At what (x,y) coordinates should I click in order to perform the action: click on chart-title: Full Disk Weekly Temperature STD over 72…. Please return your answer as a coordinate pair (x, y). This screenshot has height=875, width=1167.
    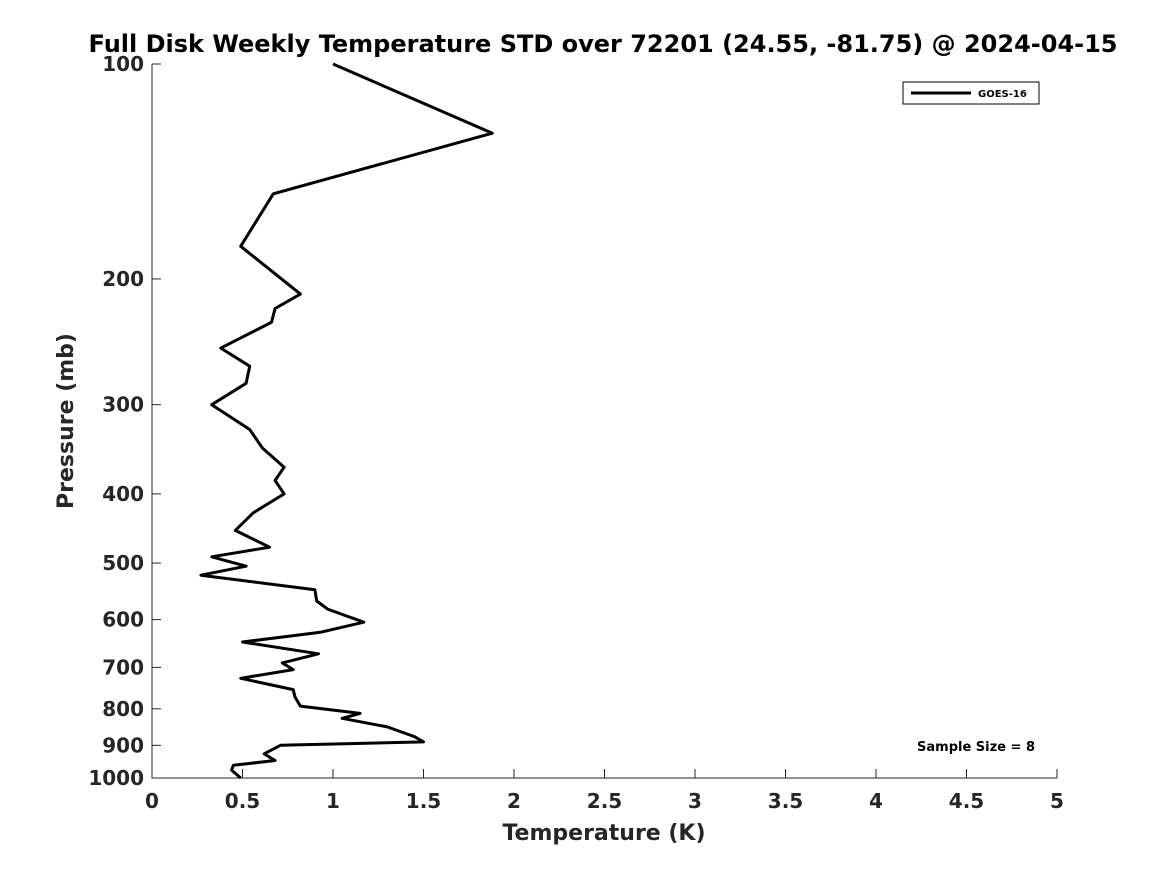
    Looking at the image, I should click on (603, 44).